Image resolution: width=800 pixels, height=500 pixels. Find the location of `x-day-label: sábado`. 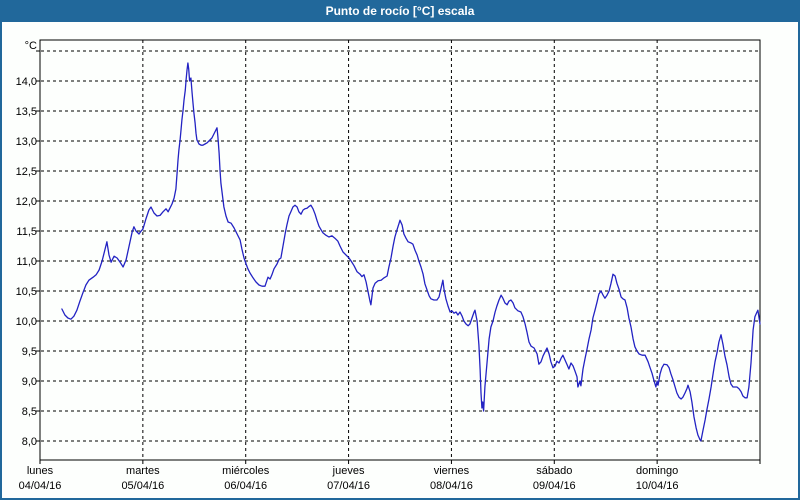

x-day-label: sábado is located at coordinates (554, 471).